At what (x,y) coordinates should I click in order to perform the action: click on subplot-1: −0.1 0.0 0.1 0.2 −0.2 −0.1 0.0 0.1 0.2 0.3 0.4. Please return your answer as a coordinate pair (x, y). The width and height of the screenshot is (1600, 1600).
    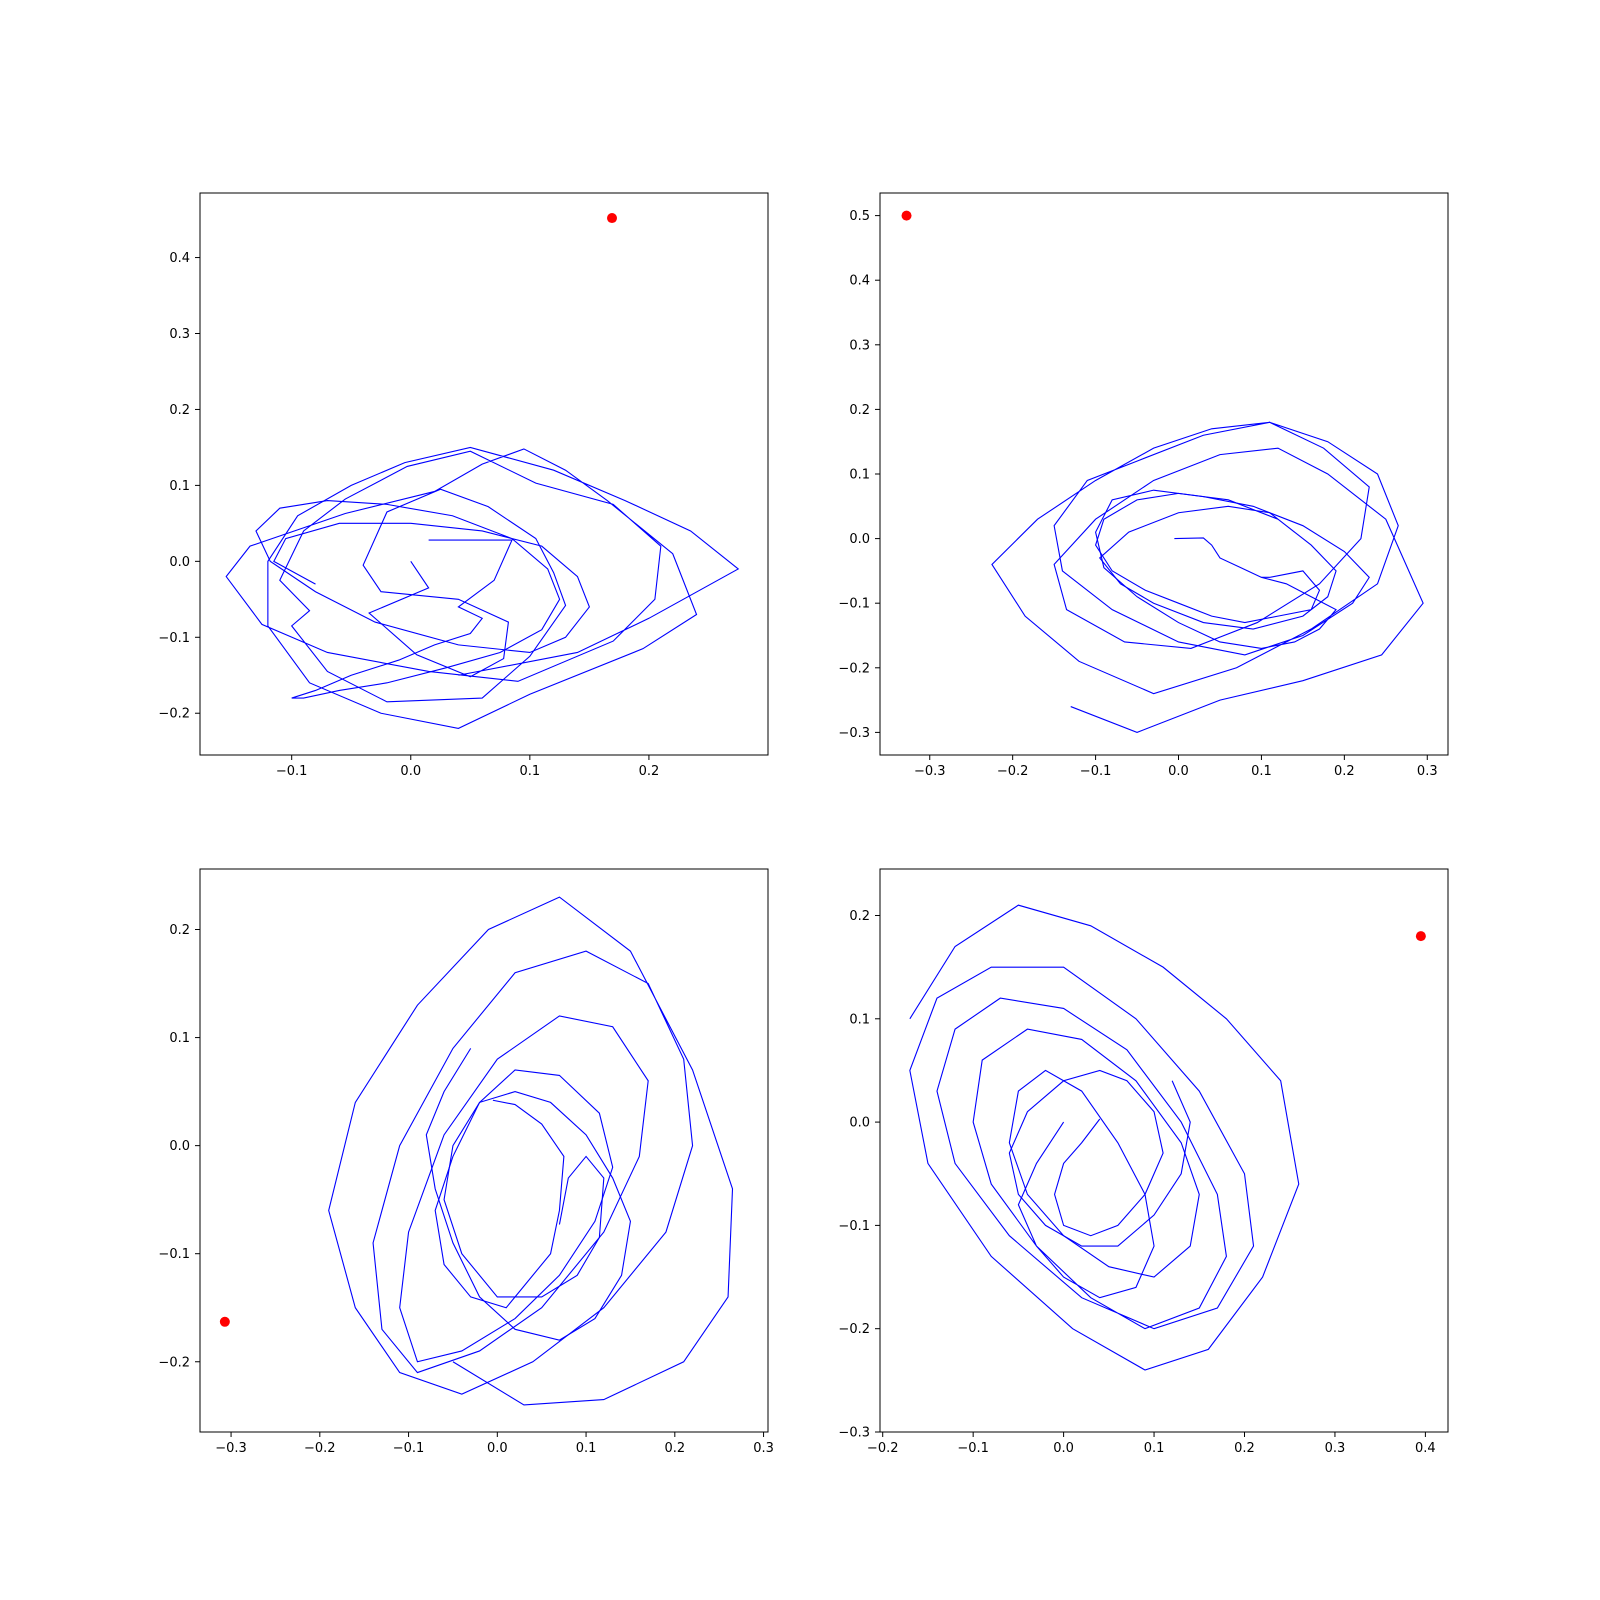
    Looking at the image, I should click on (463, 485).